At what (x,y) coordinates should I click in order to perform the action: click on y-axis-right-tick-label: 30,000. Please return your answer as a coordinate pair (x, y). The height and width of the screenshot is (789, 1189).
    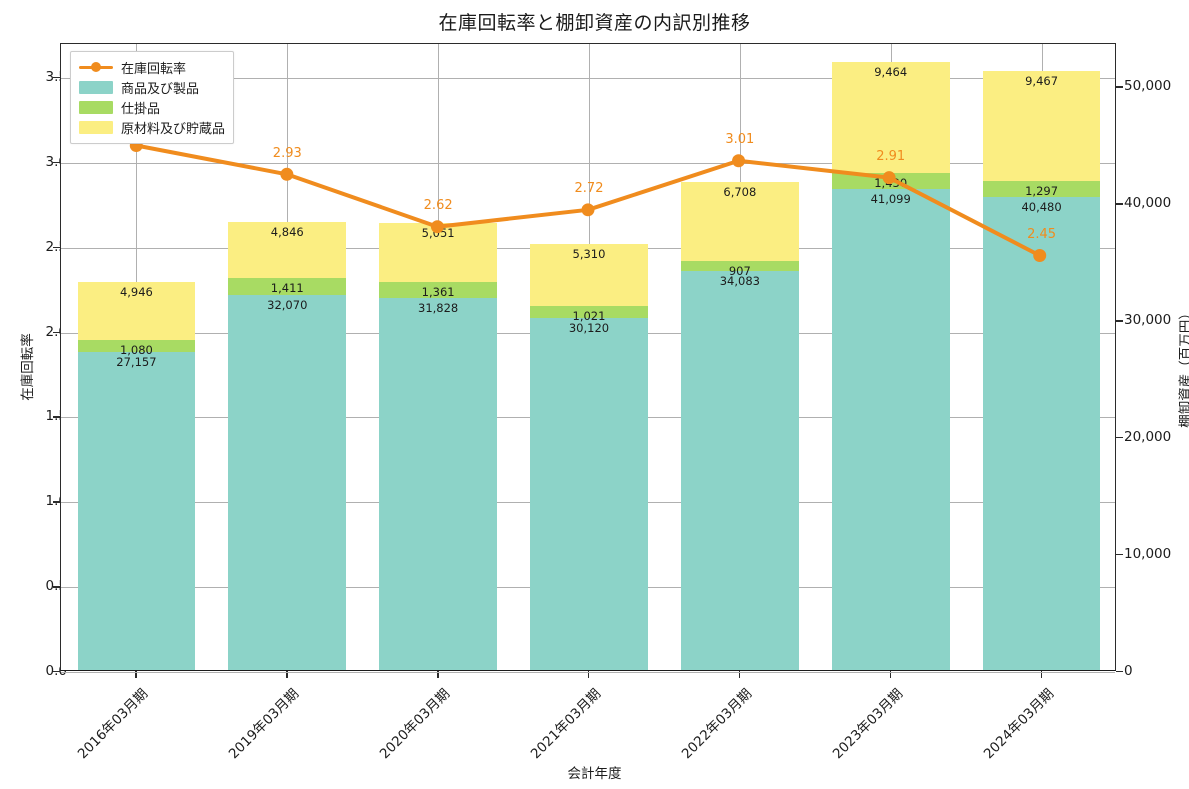
    Looking at the image, I should click on (1148, 320).